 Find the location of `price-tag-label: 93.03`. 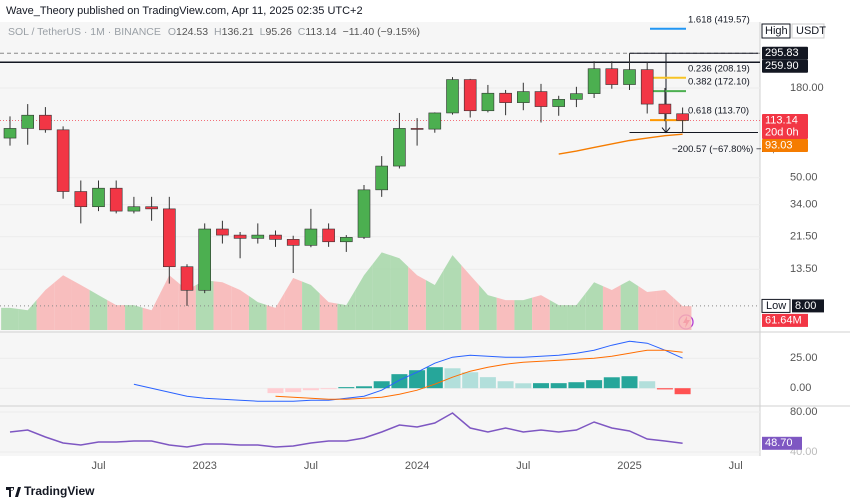

price-tag-label: 93.03 is located at coordinates (779, 145).